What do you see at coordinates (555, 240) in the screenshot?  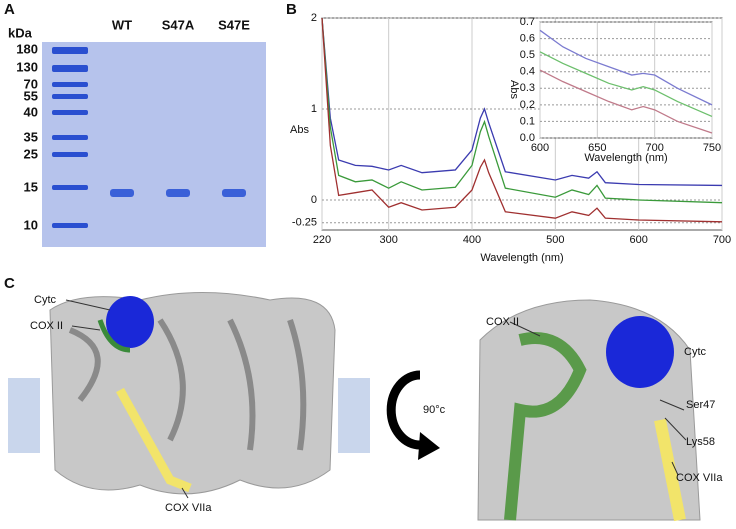 I see `x-tick-label: 500` at bounding box center [555, 240].